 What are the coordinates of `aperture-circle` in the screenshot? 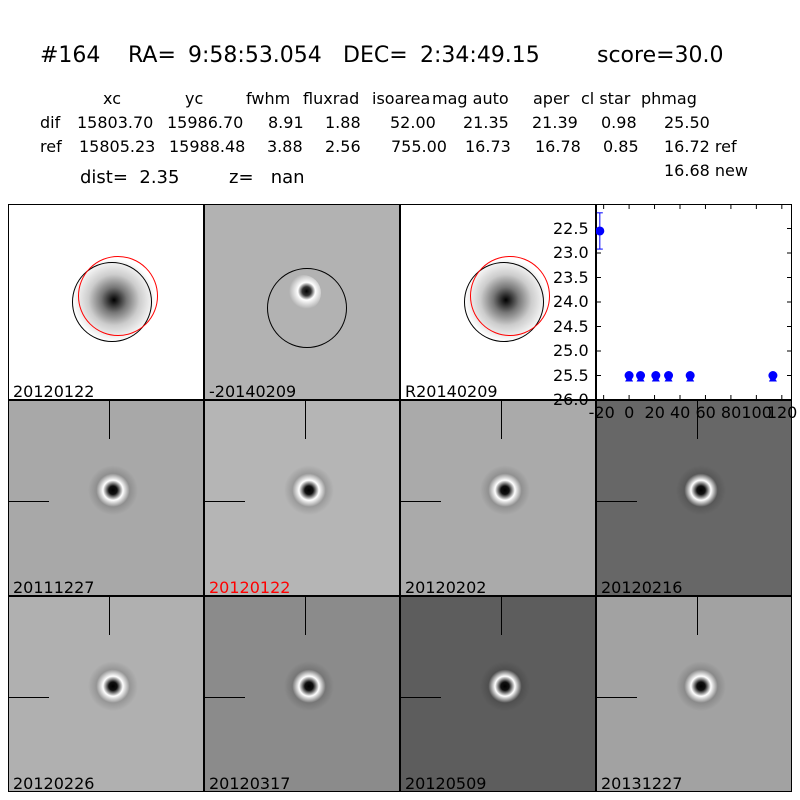 It's located at (307, 308).